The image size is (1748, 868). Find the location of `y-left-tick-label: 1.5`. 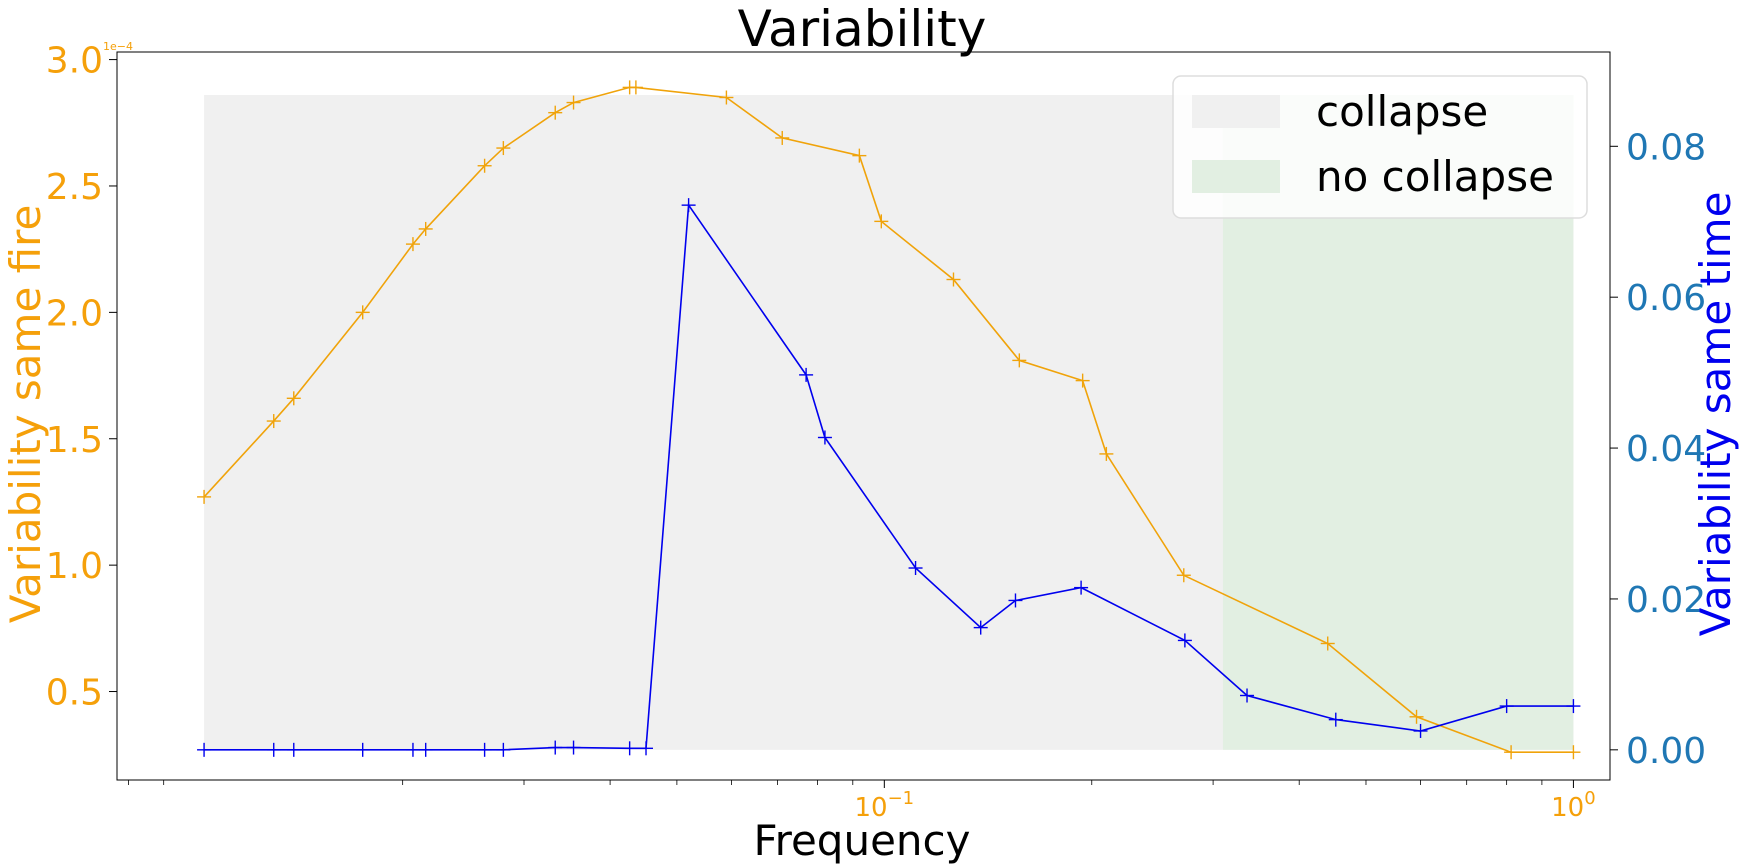

y-left-tick-label: 1.5 is located at coordinates (74, 440).